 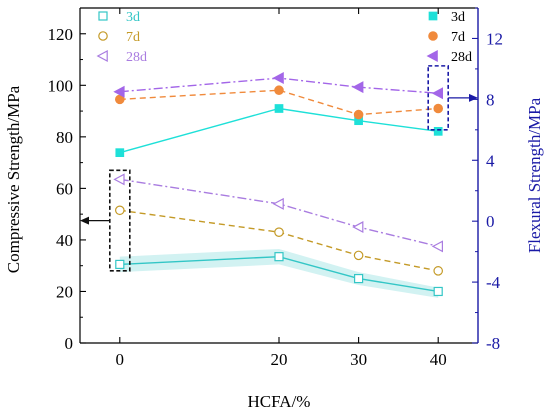 I want to click on x-tick-label: 30, so click(x=358, y=359).